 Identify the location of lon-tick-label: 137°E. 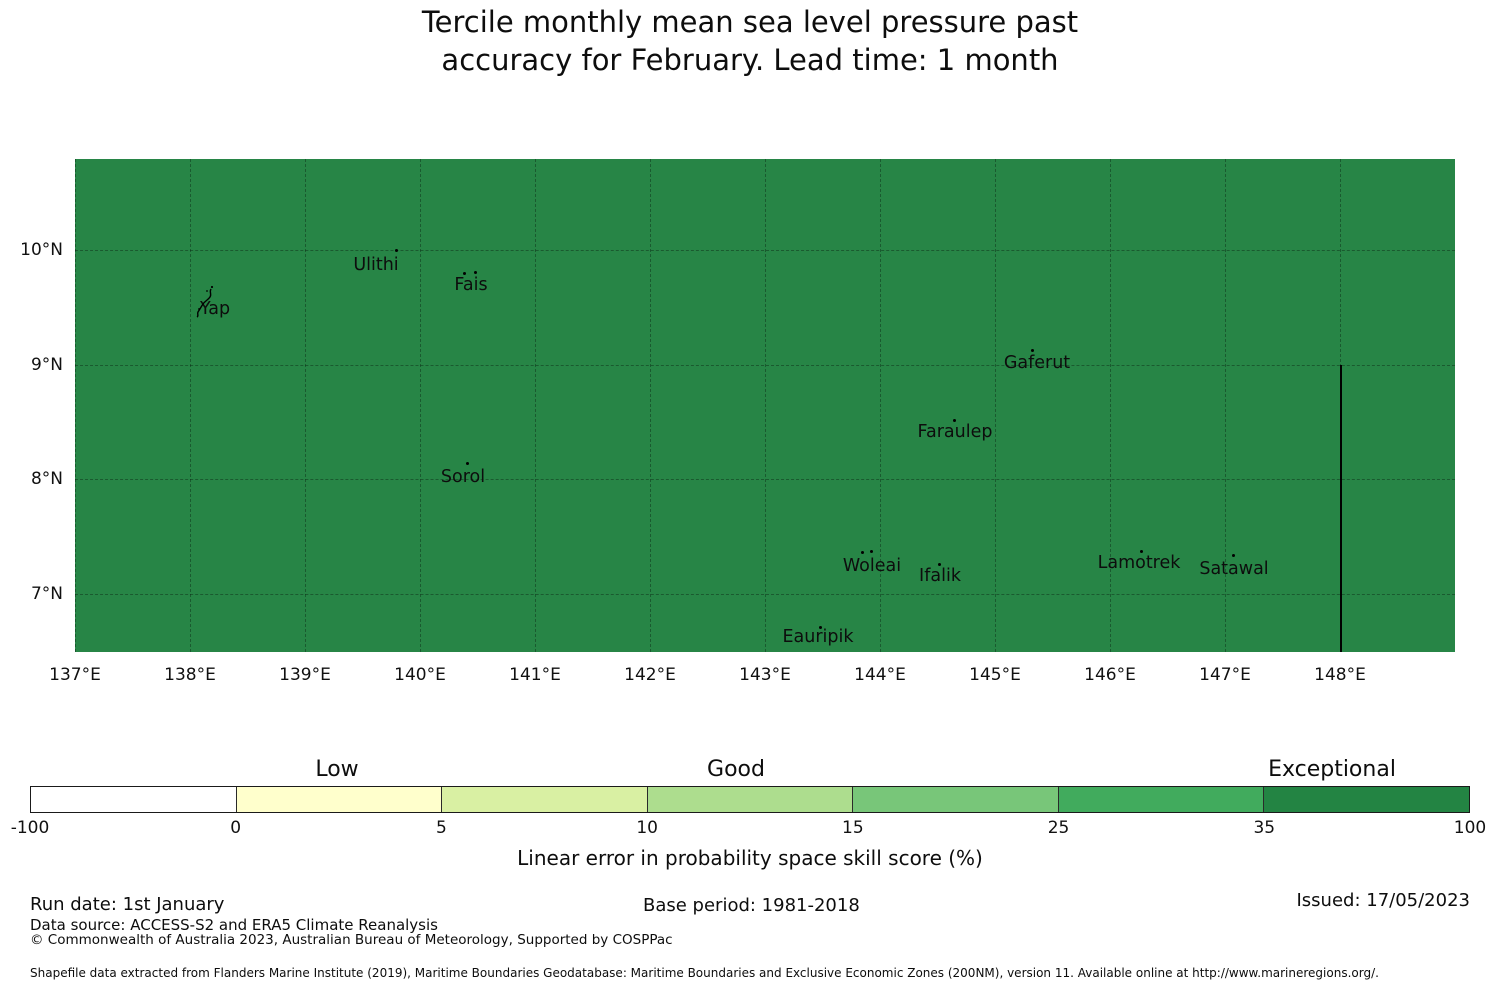
(75, 675).